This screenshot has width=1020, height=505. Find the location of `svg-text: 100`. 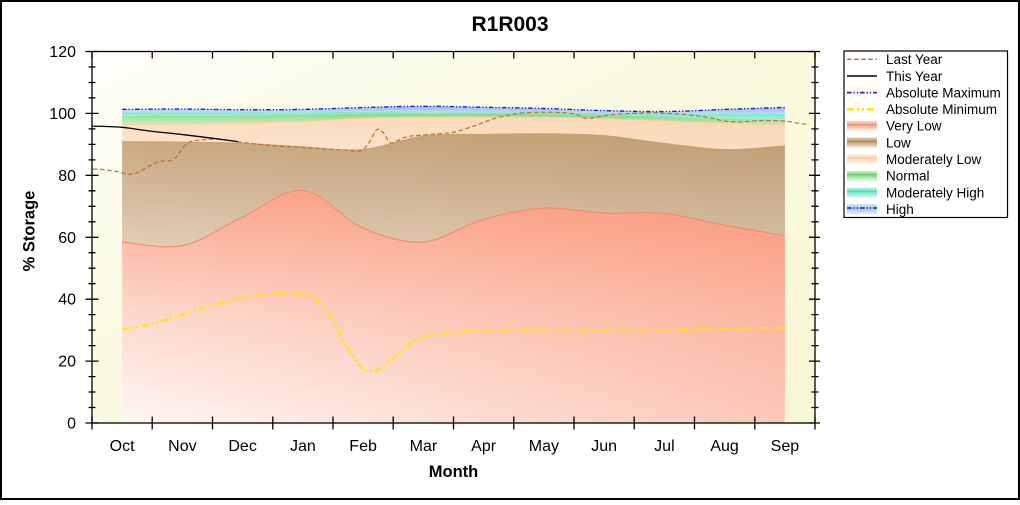

svg-text: 100 is located at coordinates (62, 114).